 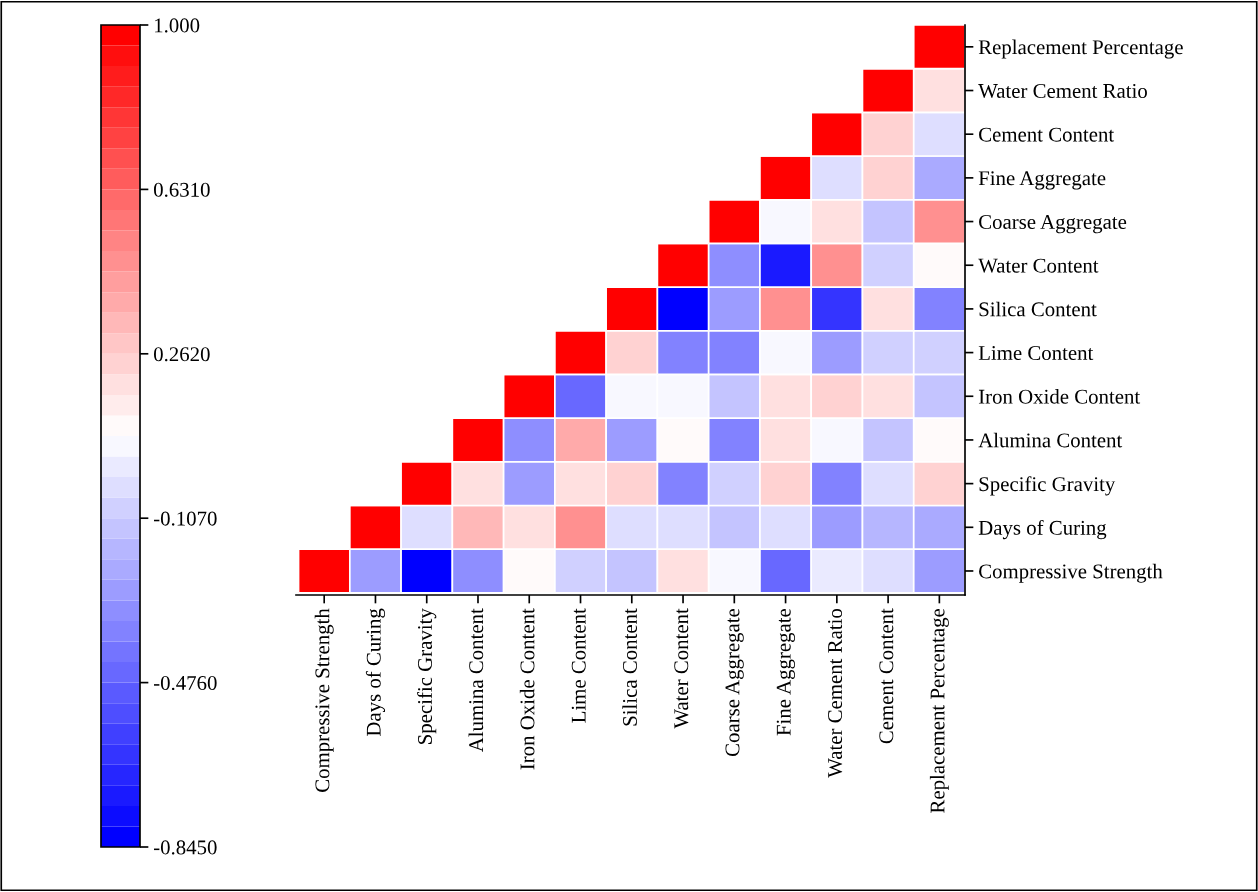 What do you see at coordinates (786, 672) in the screenshot?
I see `x-tick-label: Fine Aggregate` at bounding box center [786, 672].